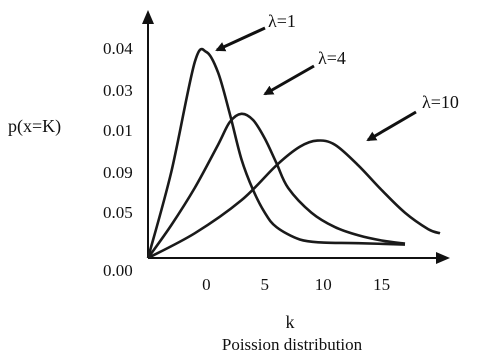  What do you see at coordinates (292, 344) in the screenshot?
I see `chart-caption: Poission distribution` at bounding box center [292, 344].